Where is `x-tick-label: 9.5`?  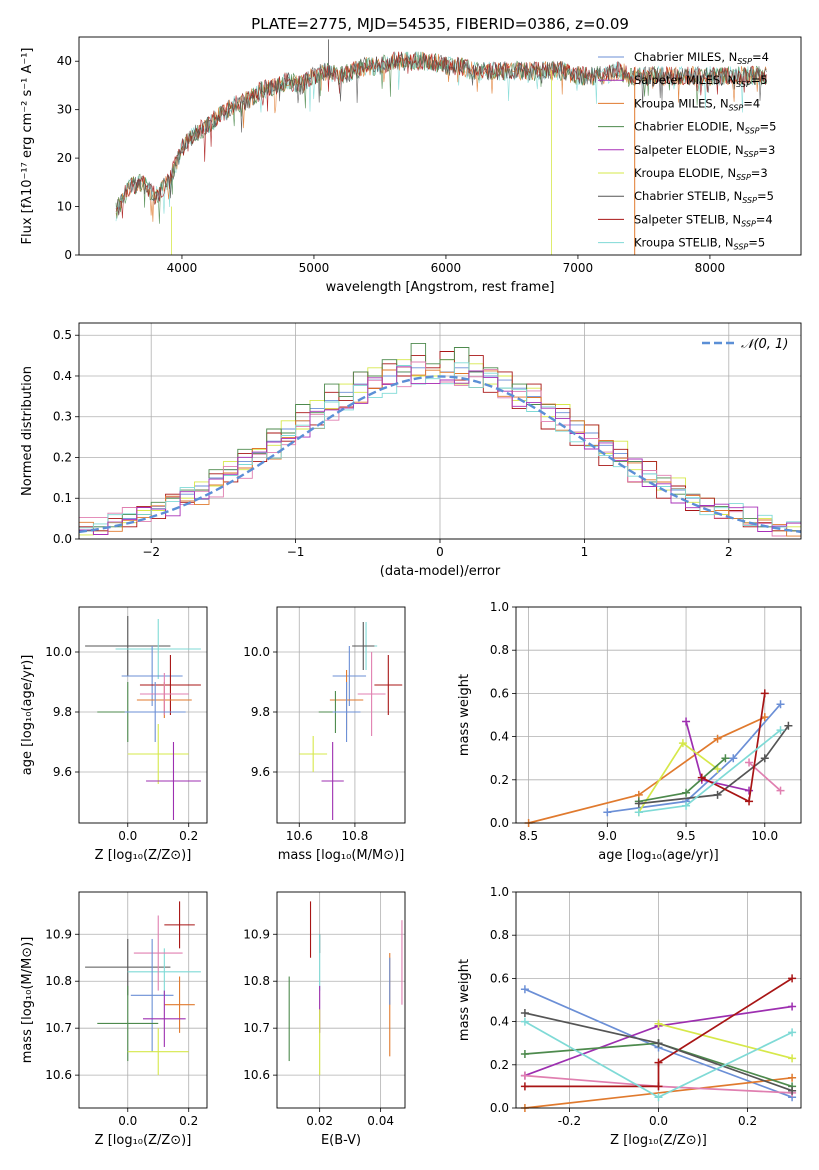 x-tick-label: 9.5 is located at coordinates (686, 836).